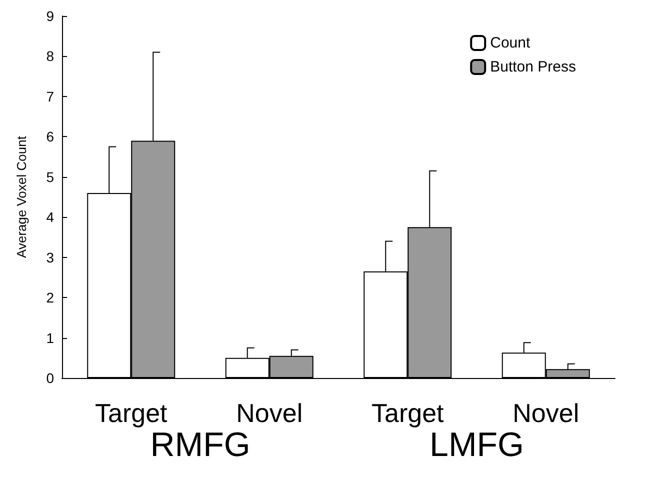  What do you see at coordinates (50, 338) in the screenshot?
I see `y-tick-label: 1` at bounding box center [50, 338].